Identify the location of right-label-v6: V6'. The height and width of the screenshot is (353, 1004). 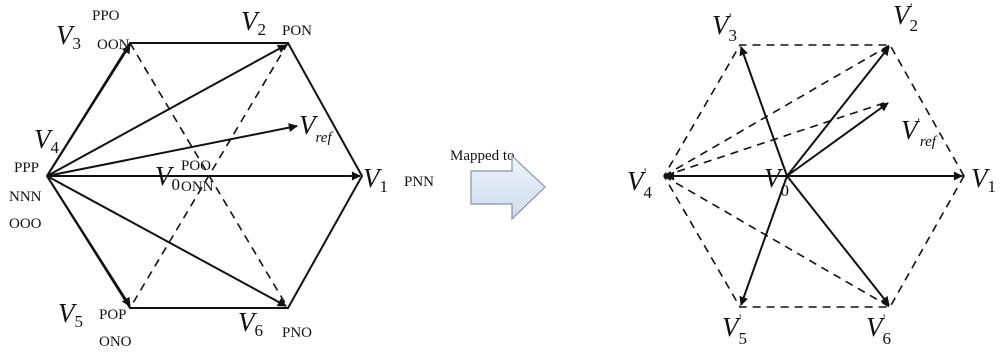
(878, 329).